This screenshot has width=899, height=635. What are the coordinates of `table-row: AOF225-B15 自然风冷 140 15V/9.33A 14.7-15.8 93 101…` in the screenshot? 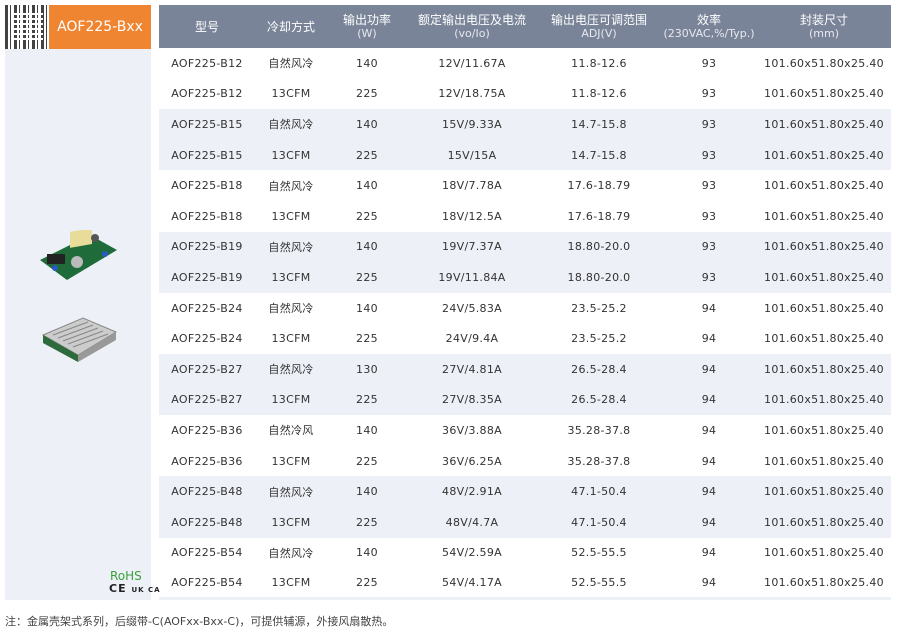 It's located at (525, 124).